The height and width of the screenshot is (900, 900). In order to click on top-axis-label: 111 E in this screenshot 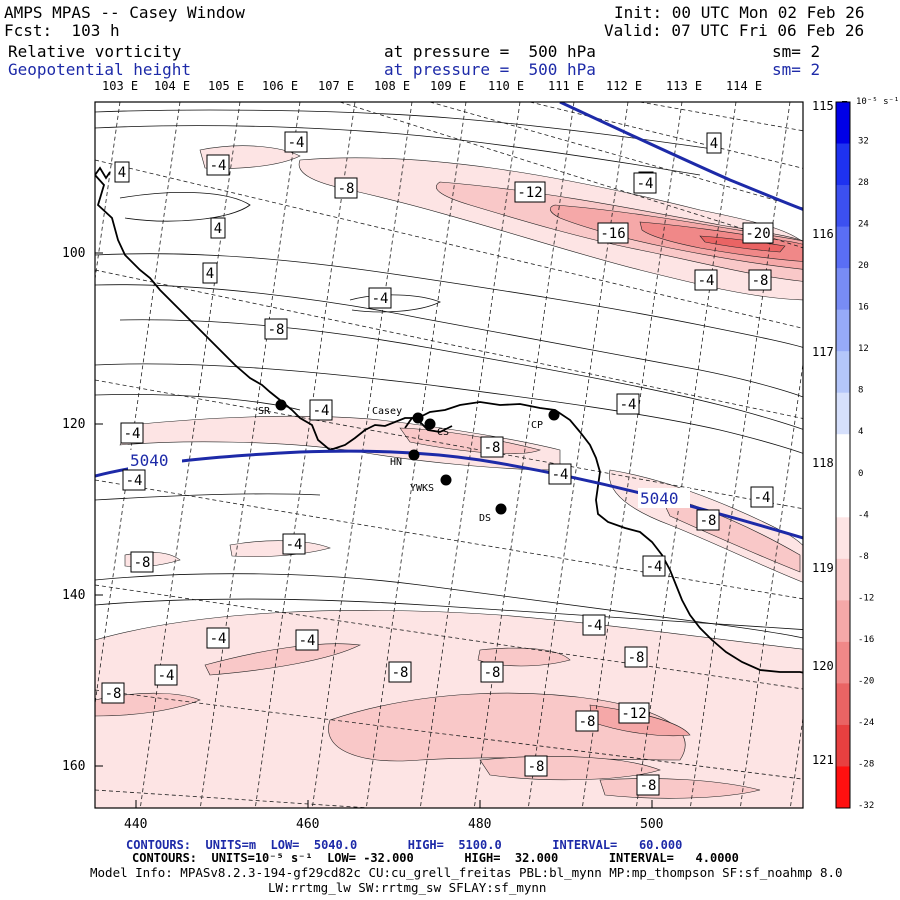, I will do `click(566, 86)`.